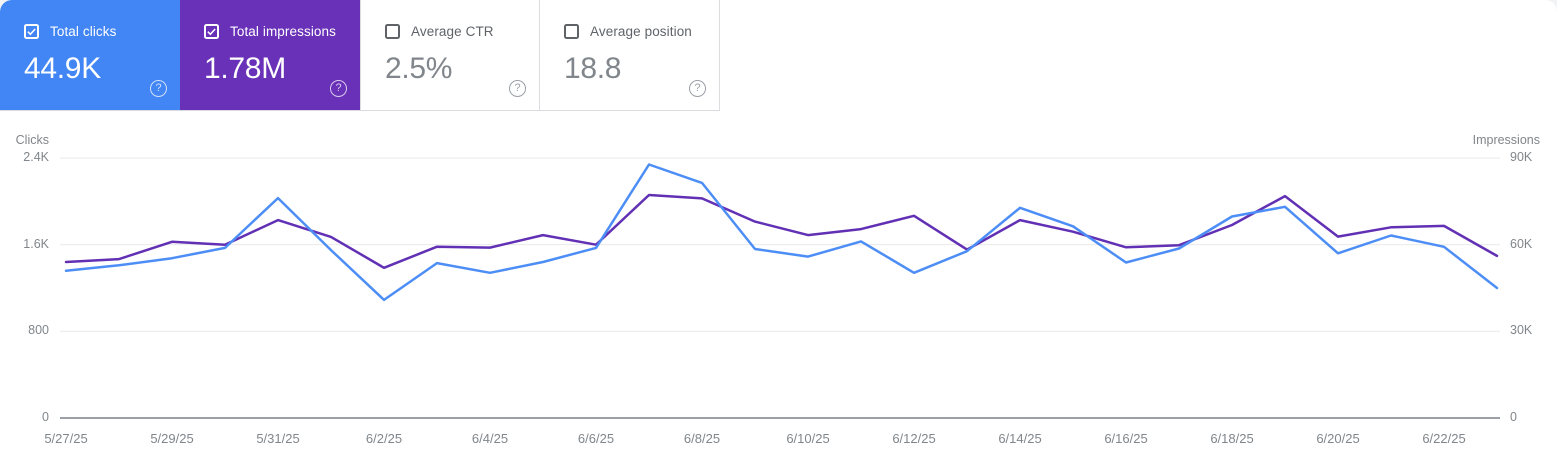 The width and height of the screenshot is (1557, 471). I want to click on x-axis-date-label: 5/31/25, so click(278, 438).